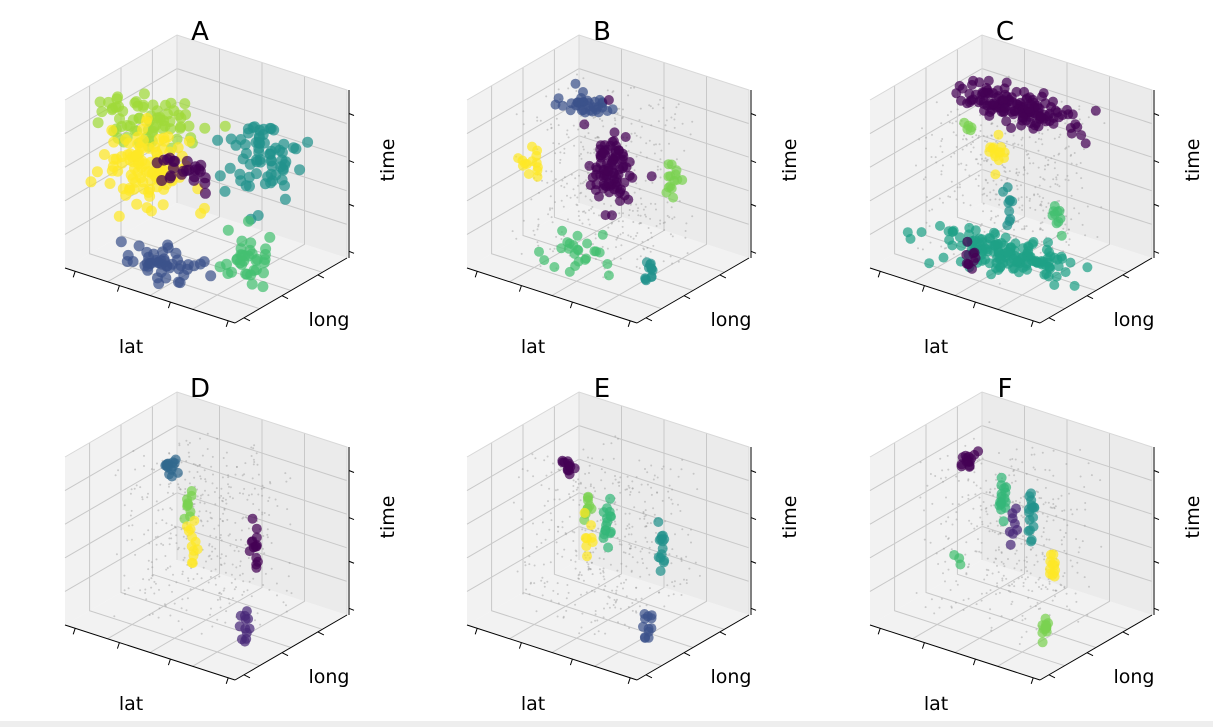  What do you see at coordinates (936, 347) in the screenshot?
I see `x-axis-label: lat` at bounding box center [936, 347].